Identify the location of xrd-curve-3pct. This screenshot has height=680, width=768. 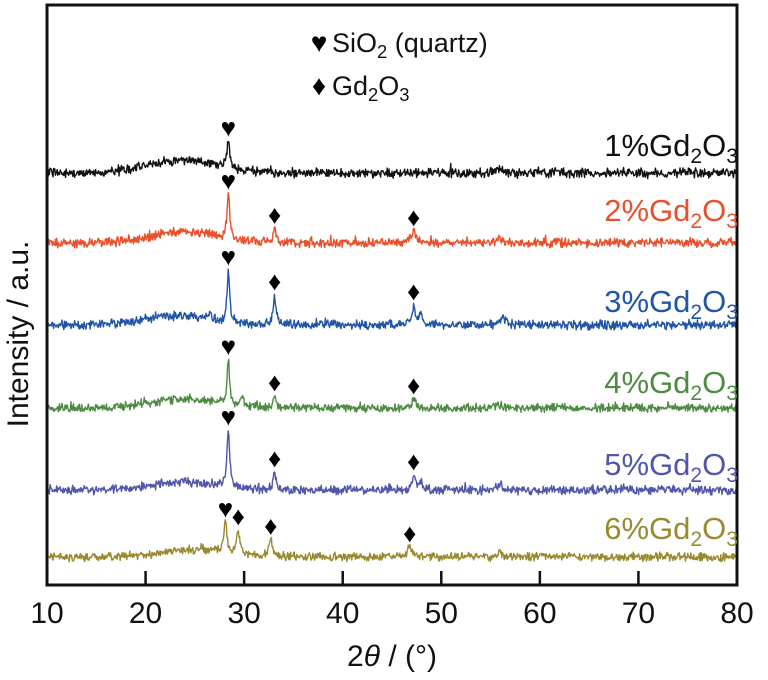
(392, 299).